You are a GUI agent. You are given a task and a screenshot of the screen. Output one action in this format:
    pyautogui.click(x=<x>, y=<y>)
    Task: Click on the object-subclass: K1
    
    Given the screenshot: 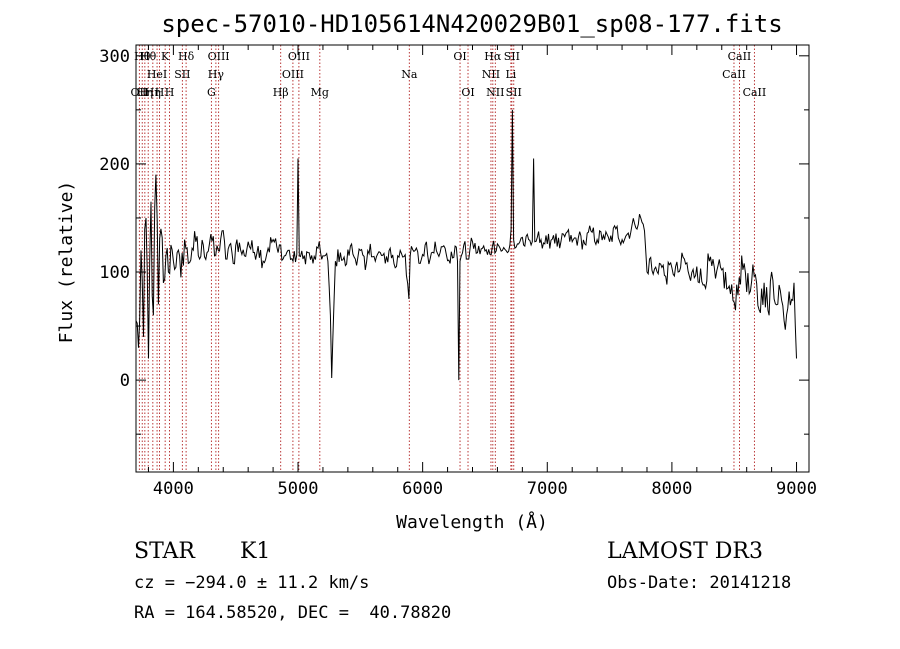 What is the action you would take?
    pyautogui.click(x=255, y=551)
    